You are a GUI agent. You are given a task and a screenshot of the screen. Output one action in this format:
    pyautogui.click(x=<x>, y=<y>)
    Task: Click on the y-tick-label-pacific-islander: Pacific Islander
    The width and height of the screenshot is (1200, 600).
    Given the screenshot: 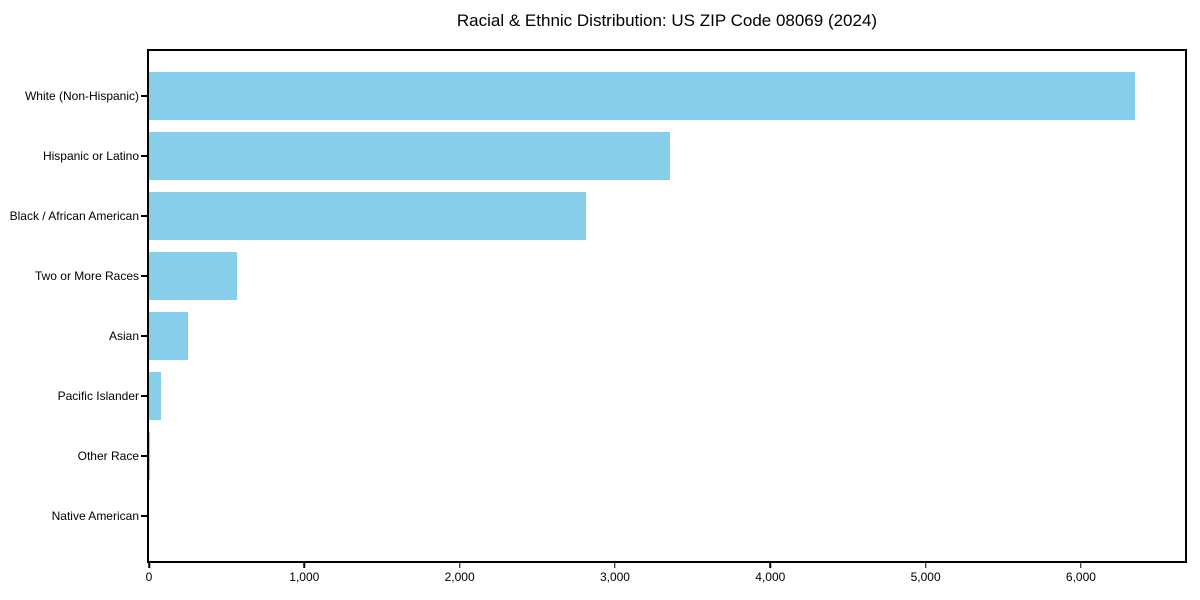 What is the action you would take?
    pyautogui.click(x=98, y=396)
    